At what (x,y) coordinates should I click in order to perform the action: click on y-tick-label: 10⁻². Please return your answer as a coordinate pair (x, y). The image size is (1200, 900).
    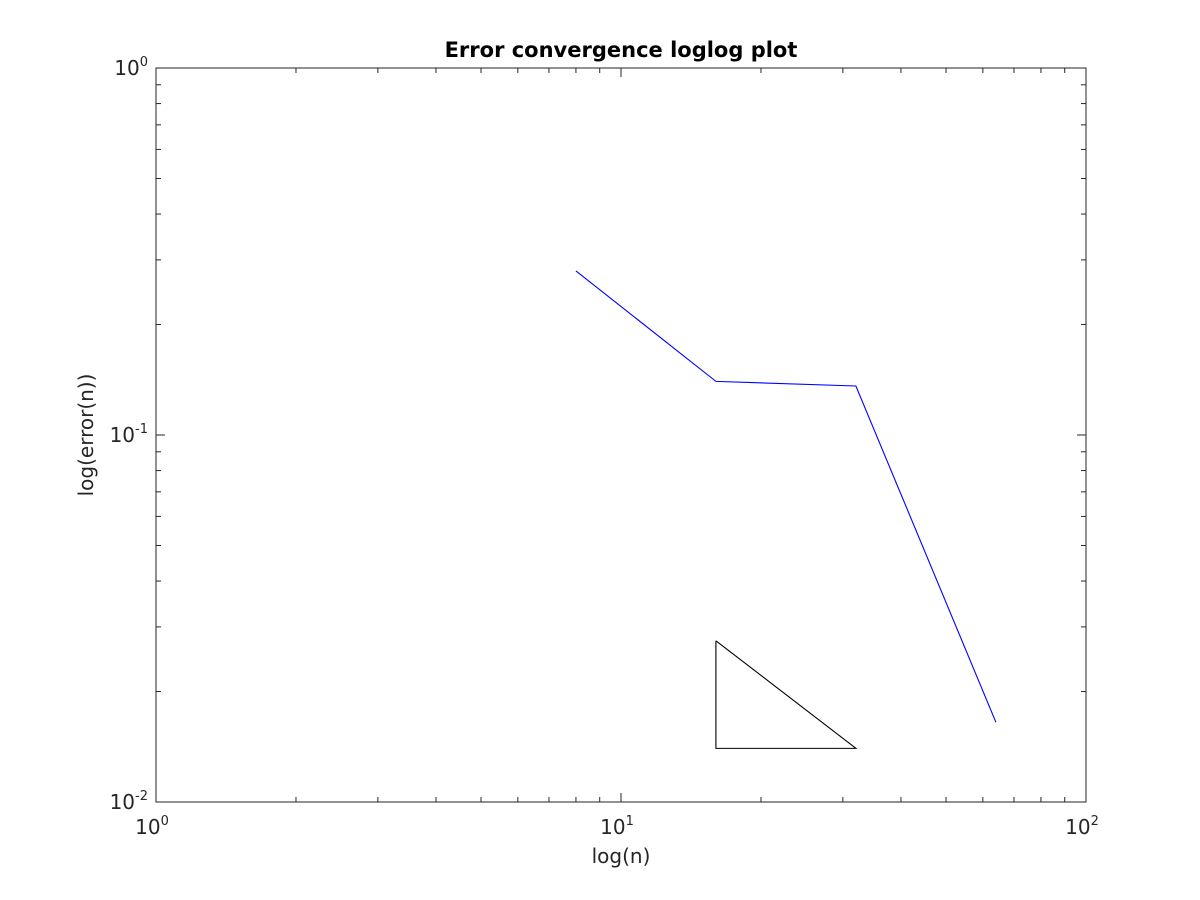
    Looking at the image, I should click on (129, 801).